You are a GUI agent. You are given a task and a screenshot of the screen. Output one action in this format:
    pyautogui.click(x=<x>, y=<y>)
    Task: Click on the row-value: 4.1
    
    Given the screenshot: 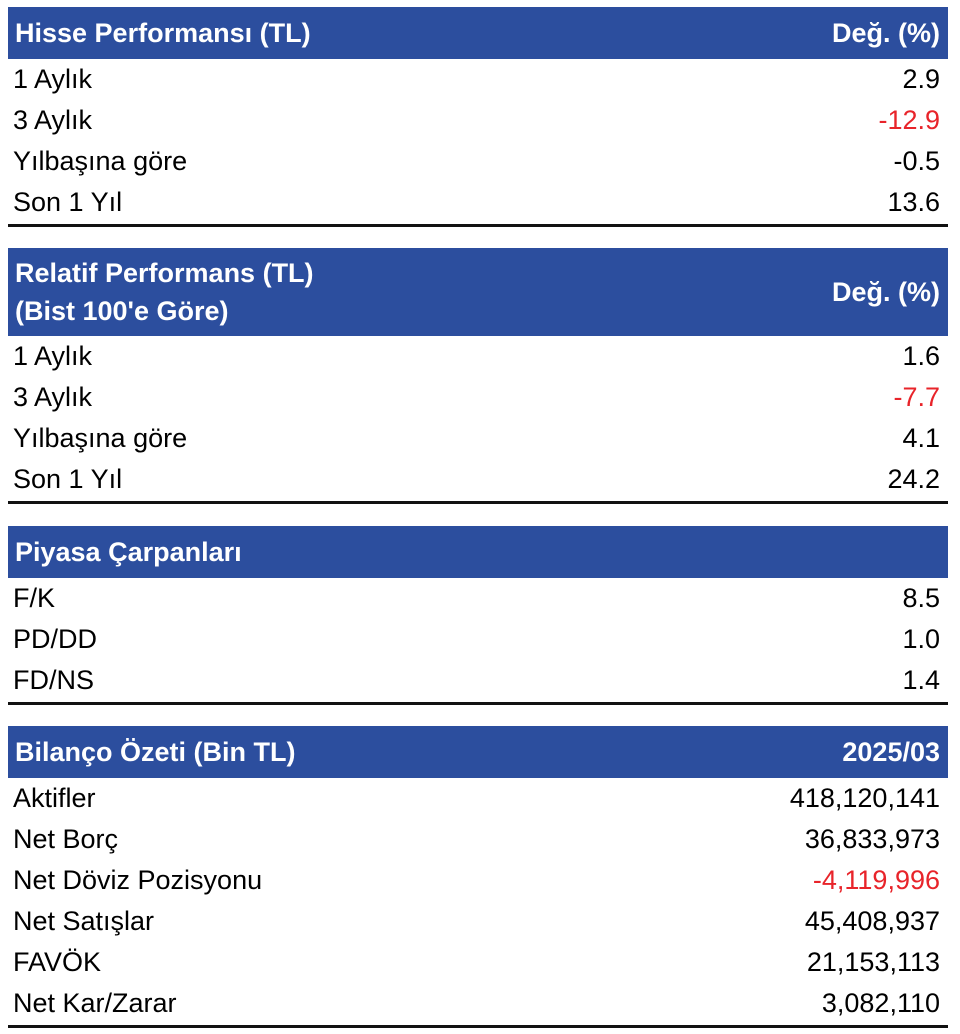 What is the action you would take?
    pyautogui.click(x=921, y=438)
    